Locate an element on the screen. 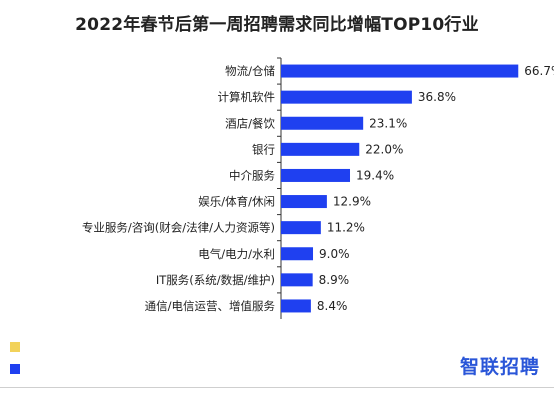  category-label-7: 电气/电力/水利 is located at coordinates (236, 254).